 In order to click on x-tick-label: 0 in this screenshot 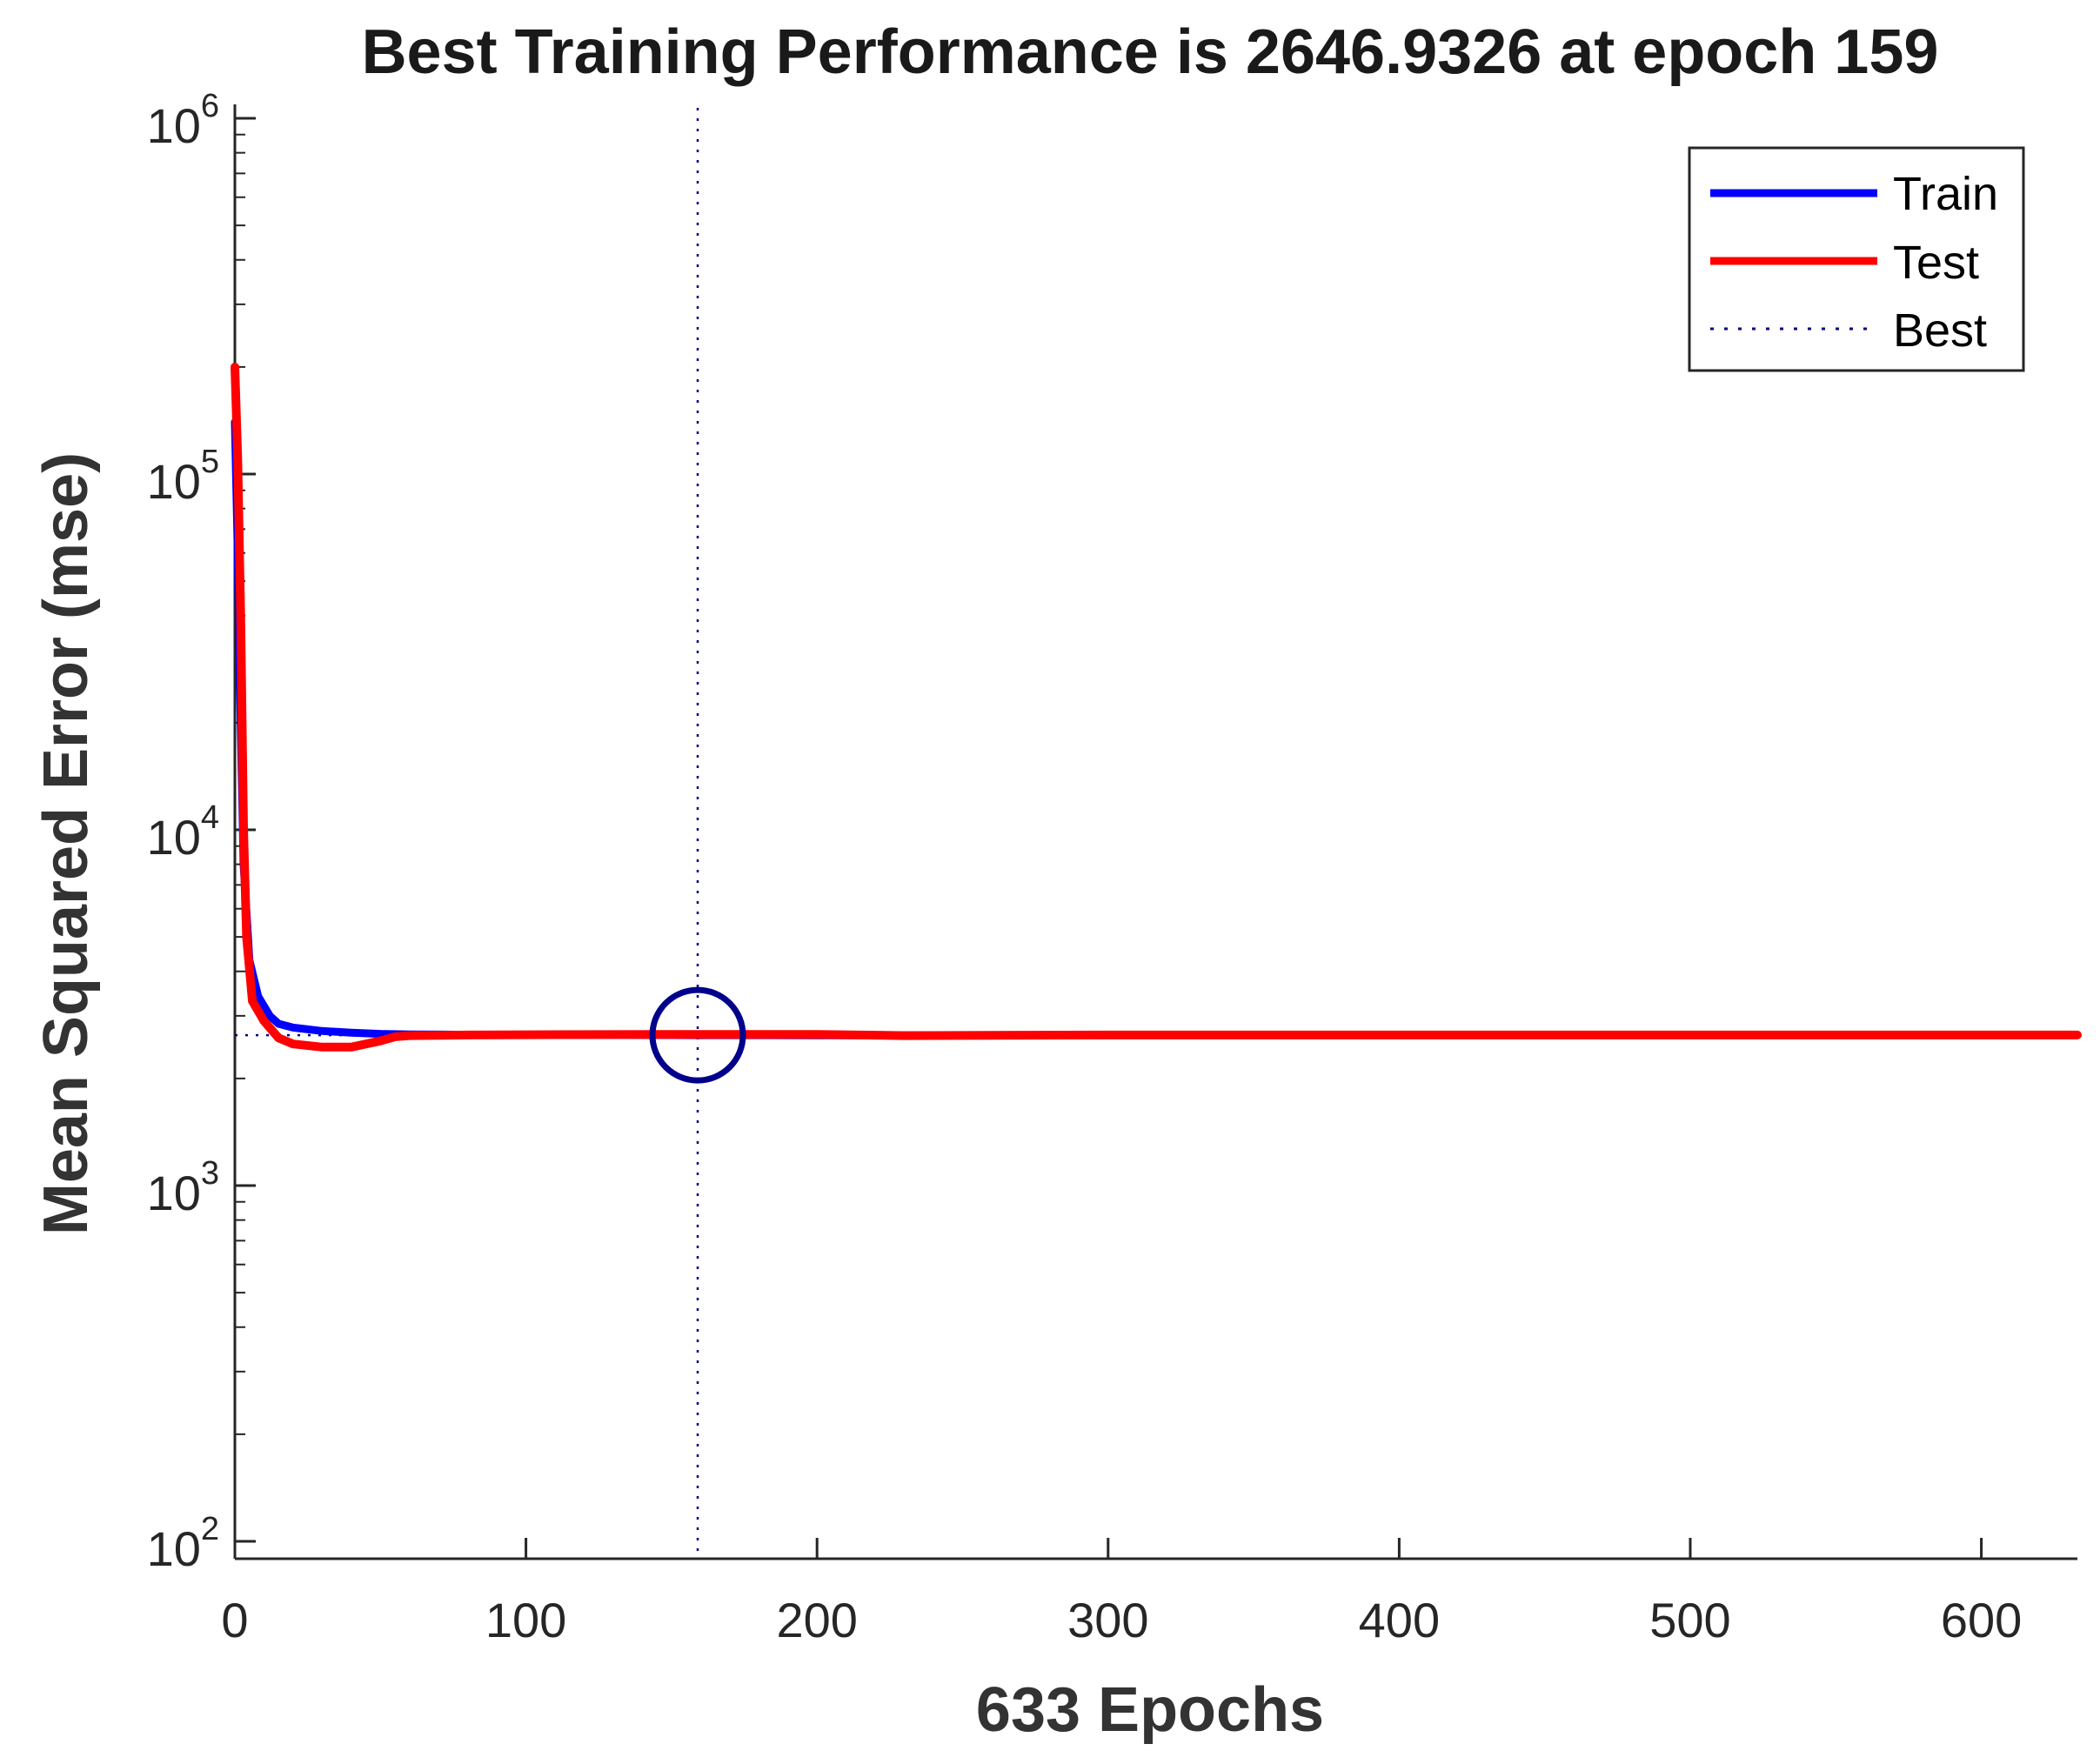, I will do `click(234, 1620)`.